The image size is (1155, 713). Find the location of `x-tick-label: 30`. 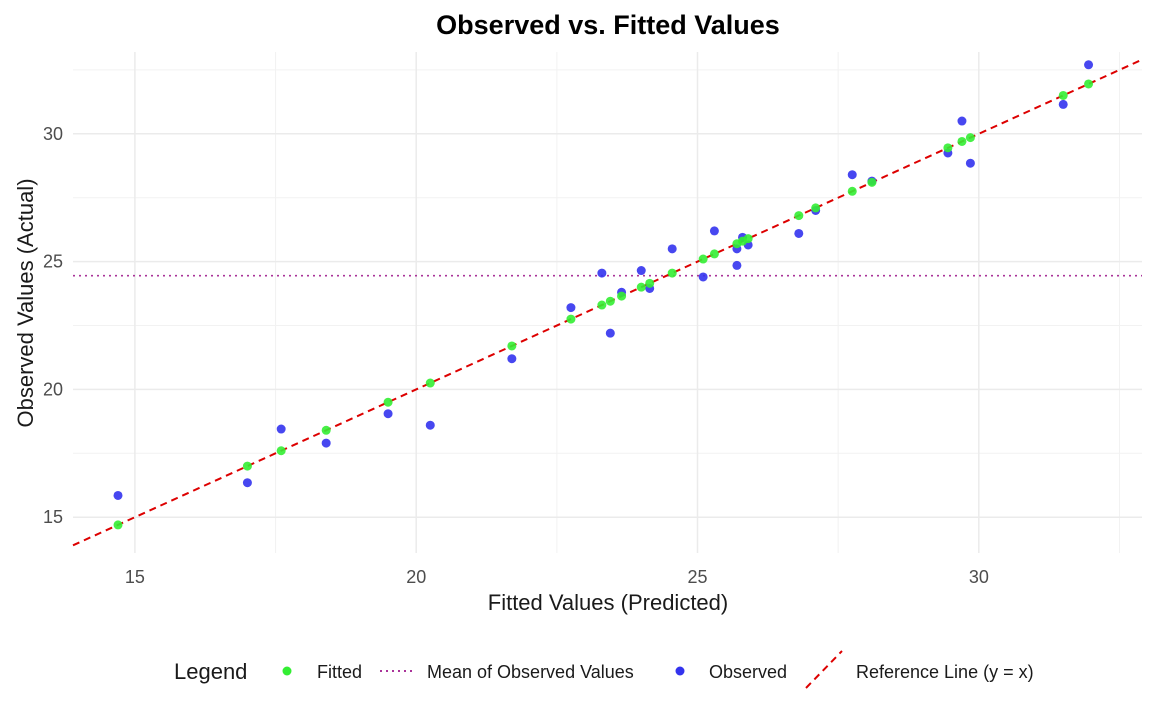

x-tick-label: 30 is located at coordinates (979, 577).